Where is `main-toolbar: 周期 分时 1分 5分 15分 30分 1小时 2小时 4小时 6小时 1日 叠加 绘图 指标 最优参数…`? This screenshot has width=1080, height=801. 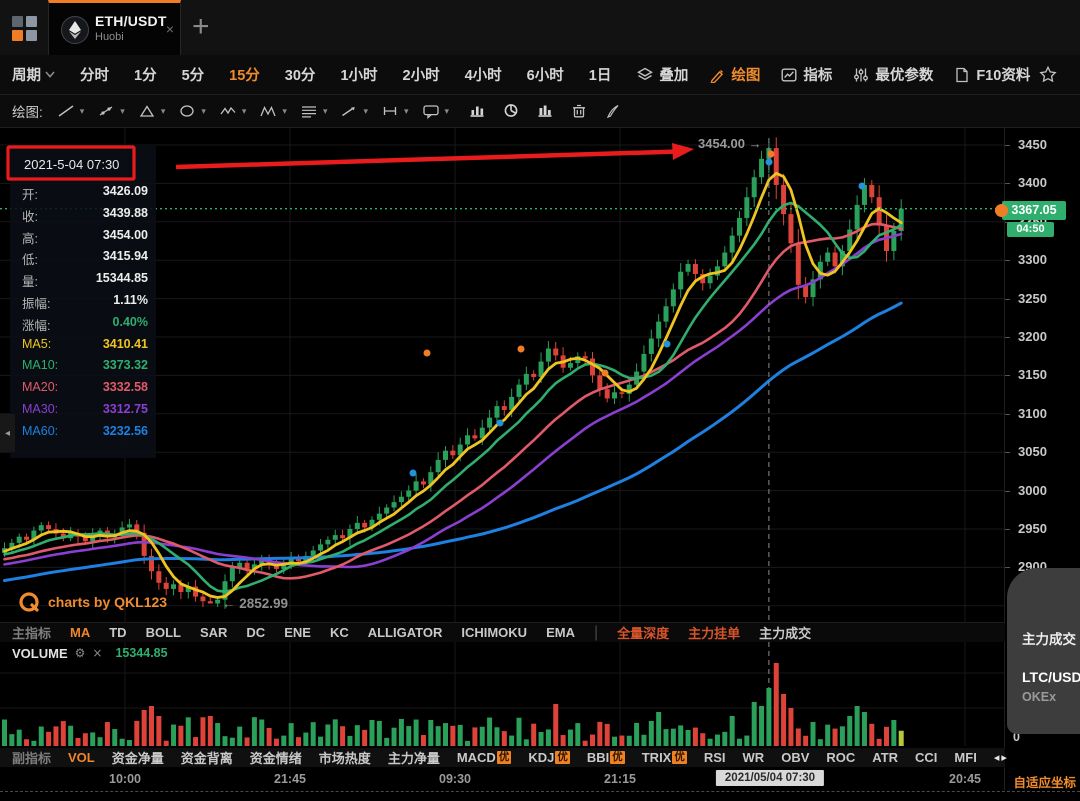 main-toolbar: 周期 分时 1分 5分 15分 30分 1小时 2小时 4小时 6小时 1日 叠加 绘图 指标 最优参数… is located at coordinates (540, 75).